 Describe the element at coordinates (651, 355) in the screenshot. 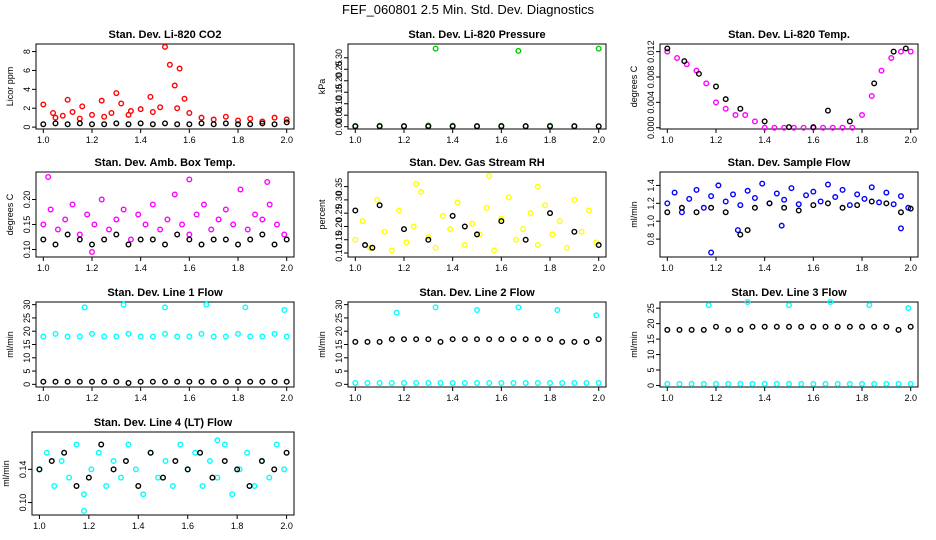

I see `y-tick-label: 10` at that location.